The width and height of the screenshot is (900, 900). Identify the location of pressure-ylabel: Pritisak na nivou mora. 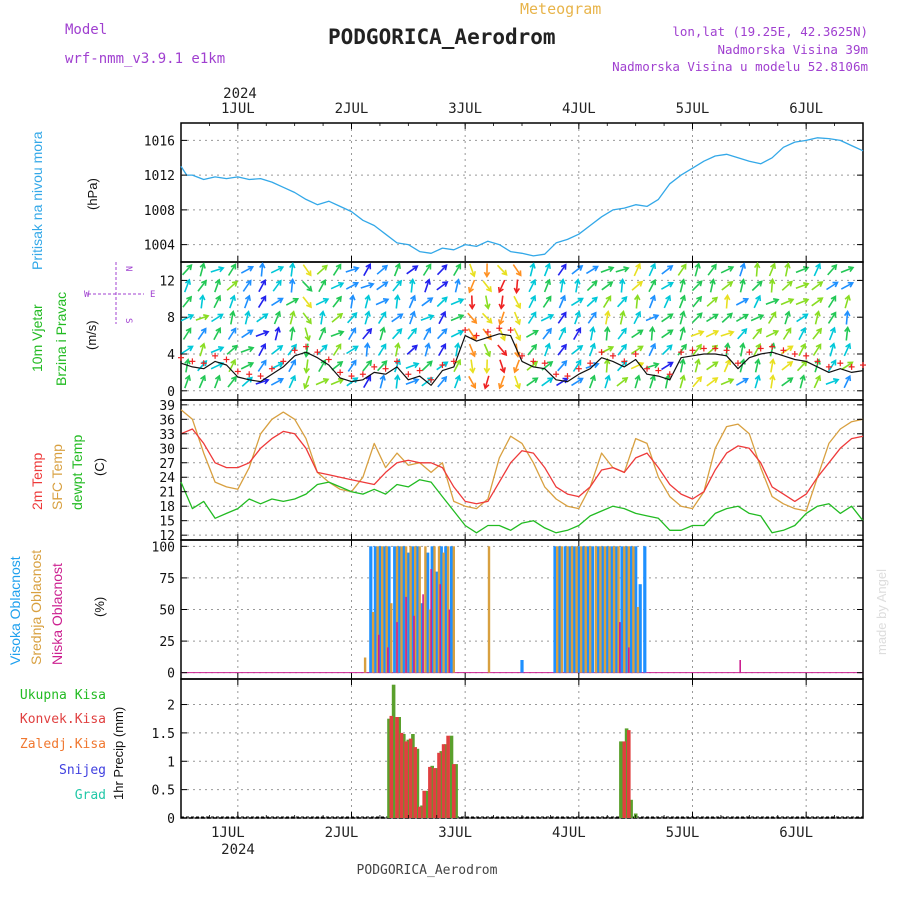
(37, 200).